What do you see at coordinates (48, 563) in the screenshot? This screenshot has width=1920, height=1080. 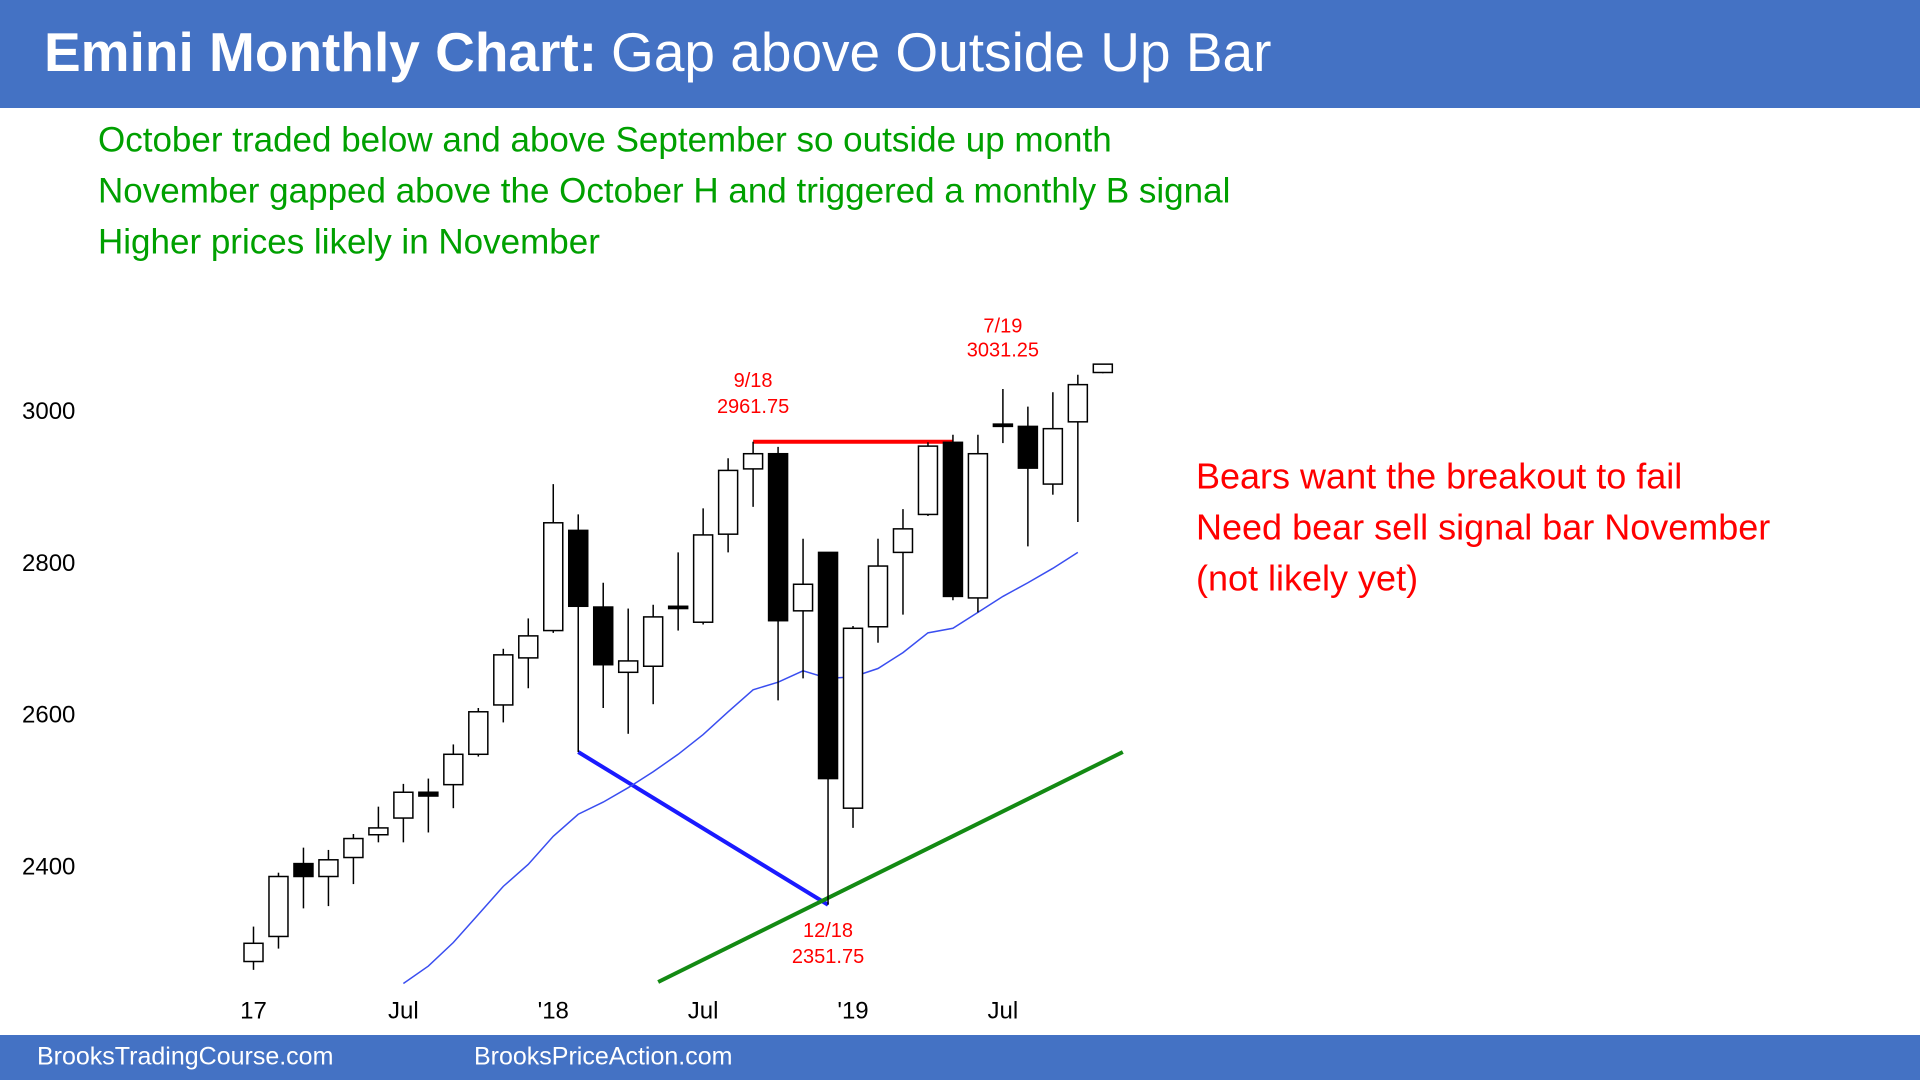 I see `y-tick-label: 2800` at bounding box center [48, 563].